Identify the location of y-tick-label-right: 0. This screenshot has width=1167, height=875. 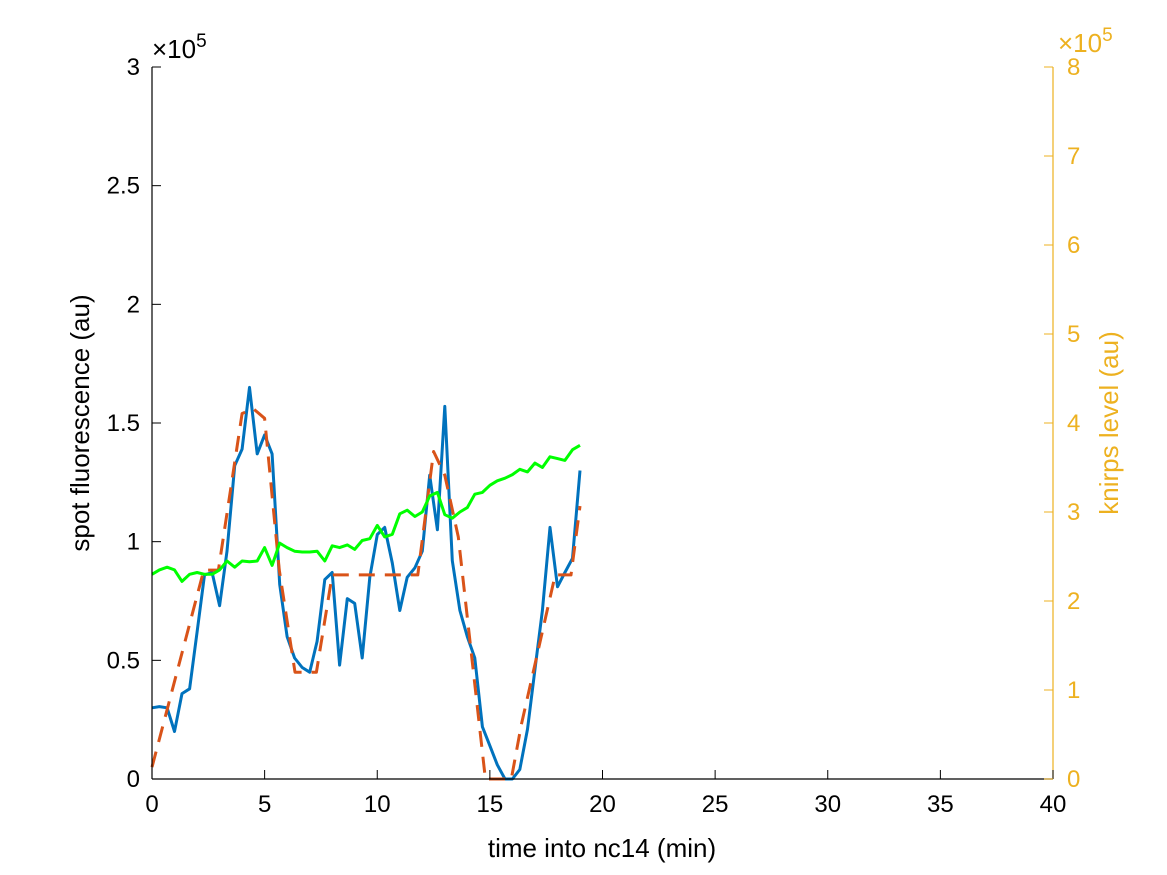
(1073, 779).